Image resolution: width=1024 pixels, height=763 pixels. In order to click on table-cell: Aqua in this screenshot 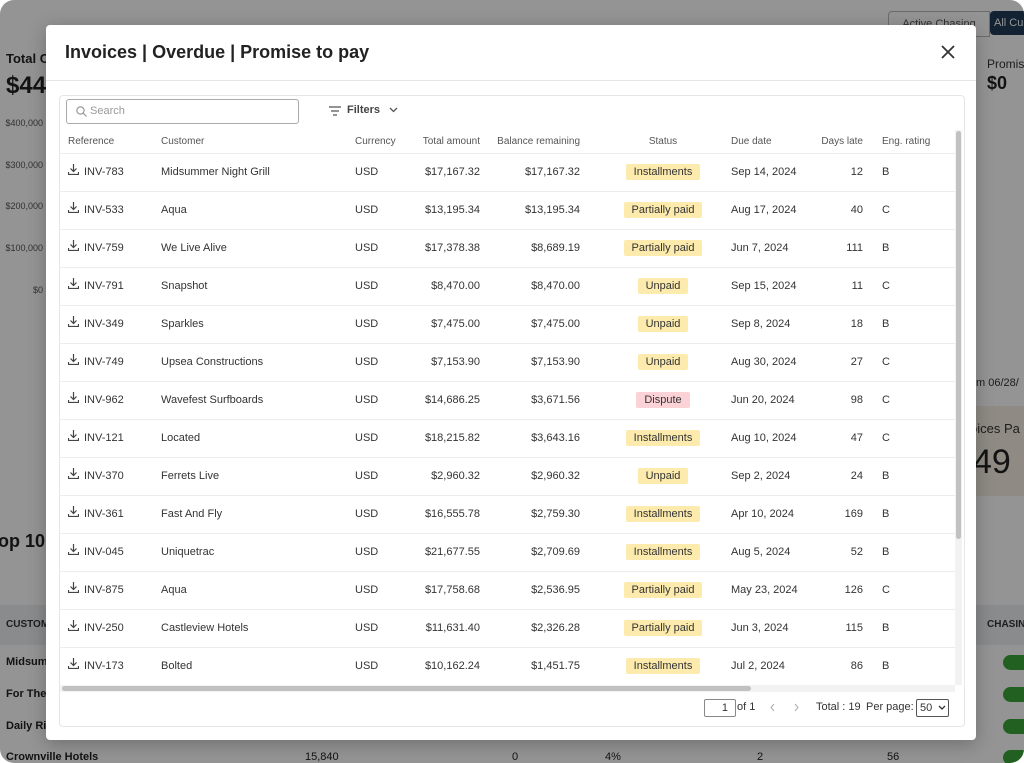, I will do `click(174, 590)`.